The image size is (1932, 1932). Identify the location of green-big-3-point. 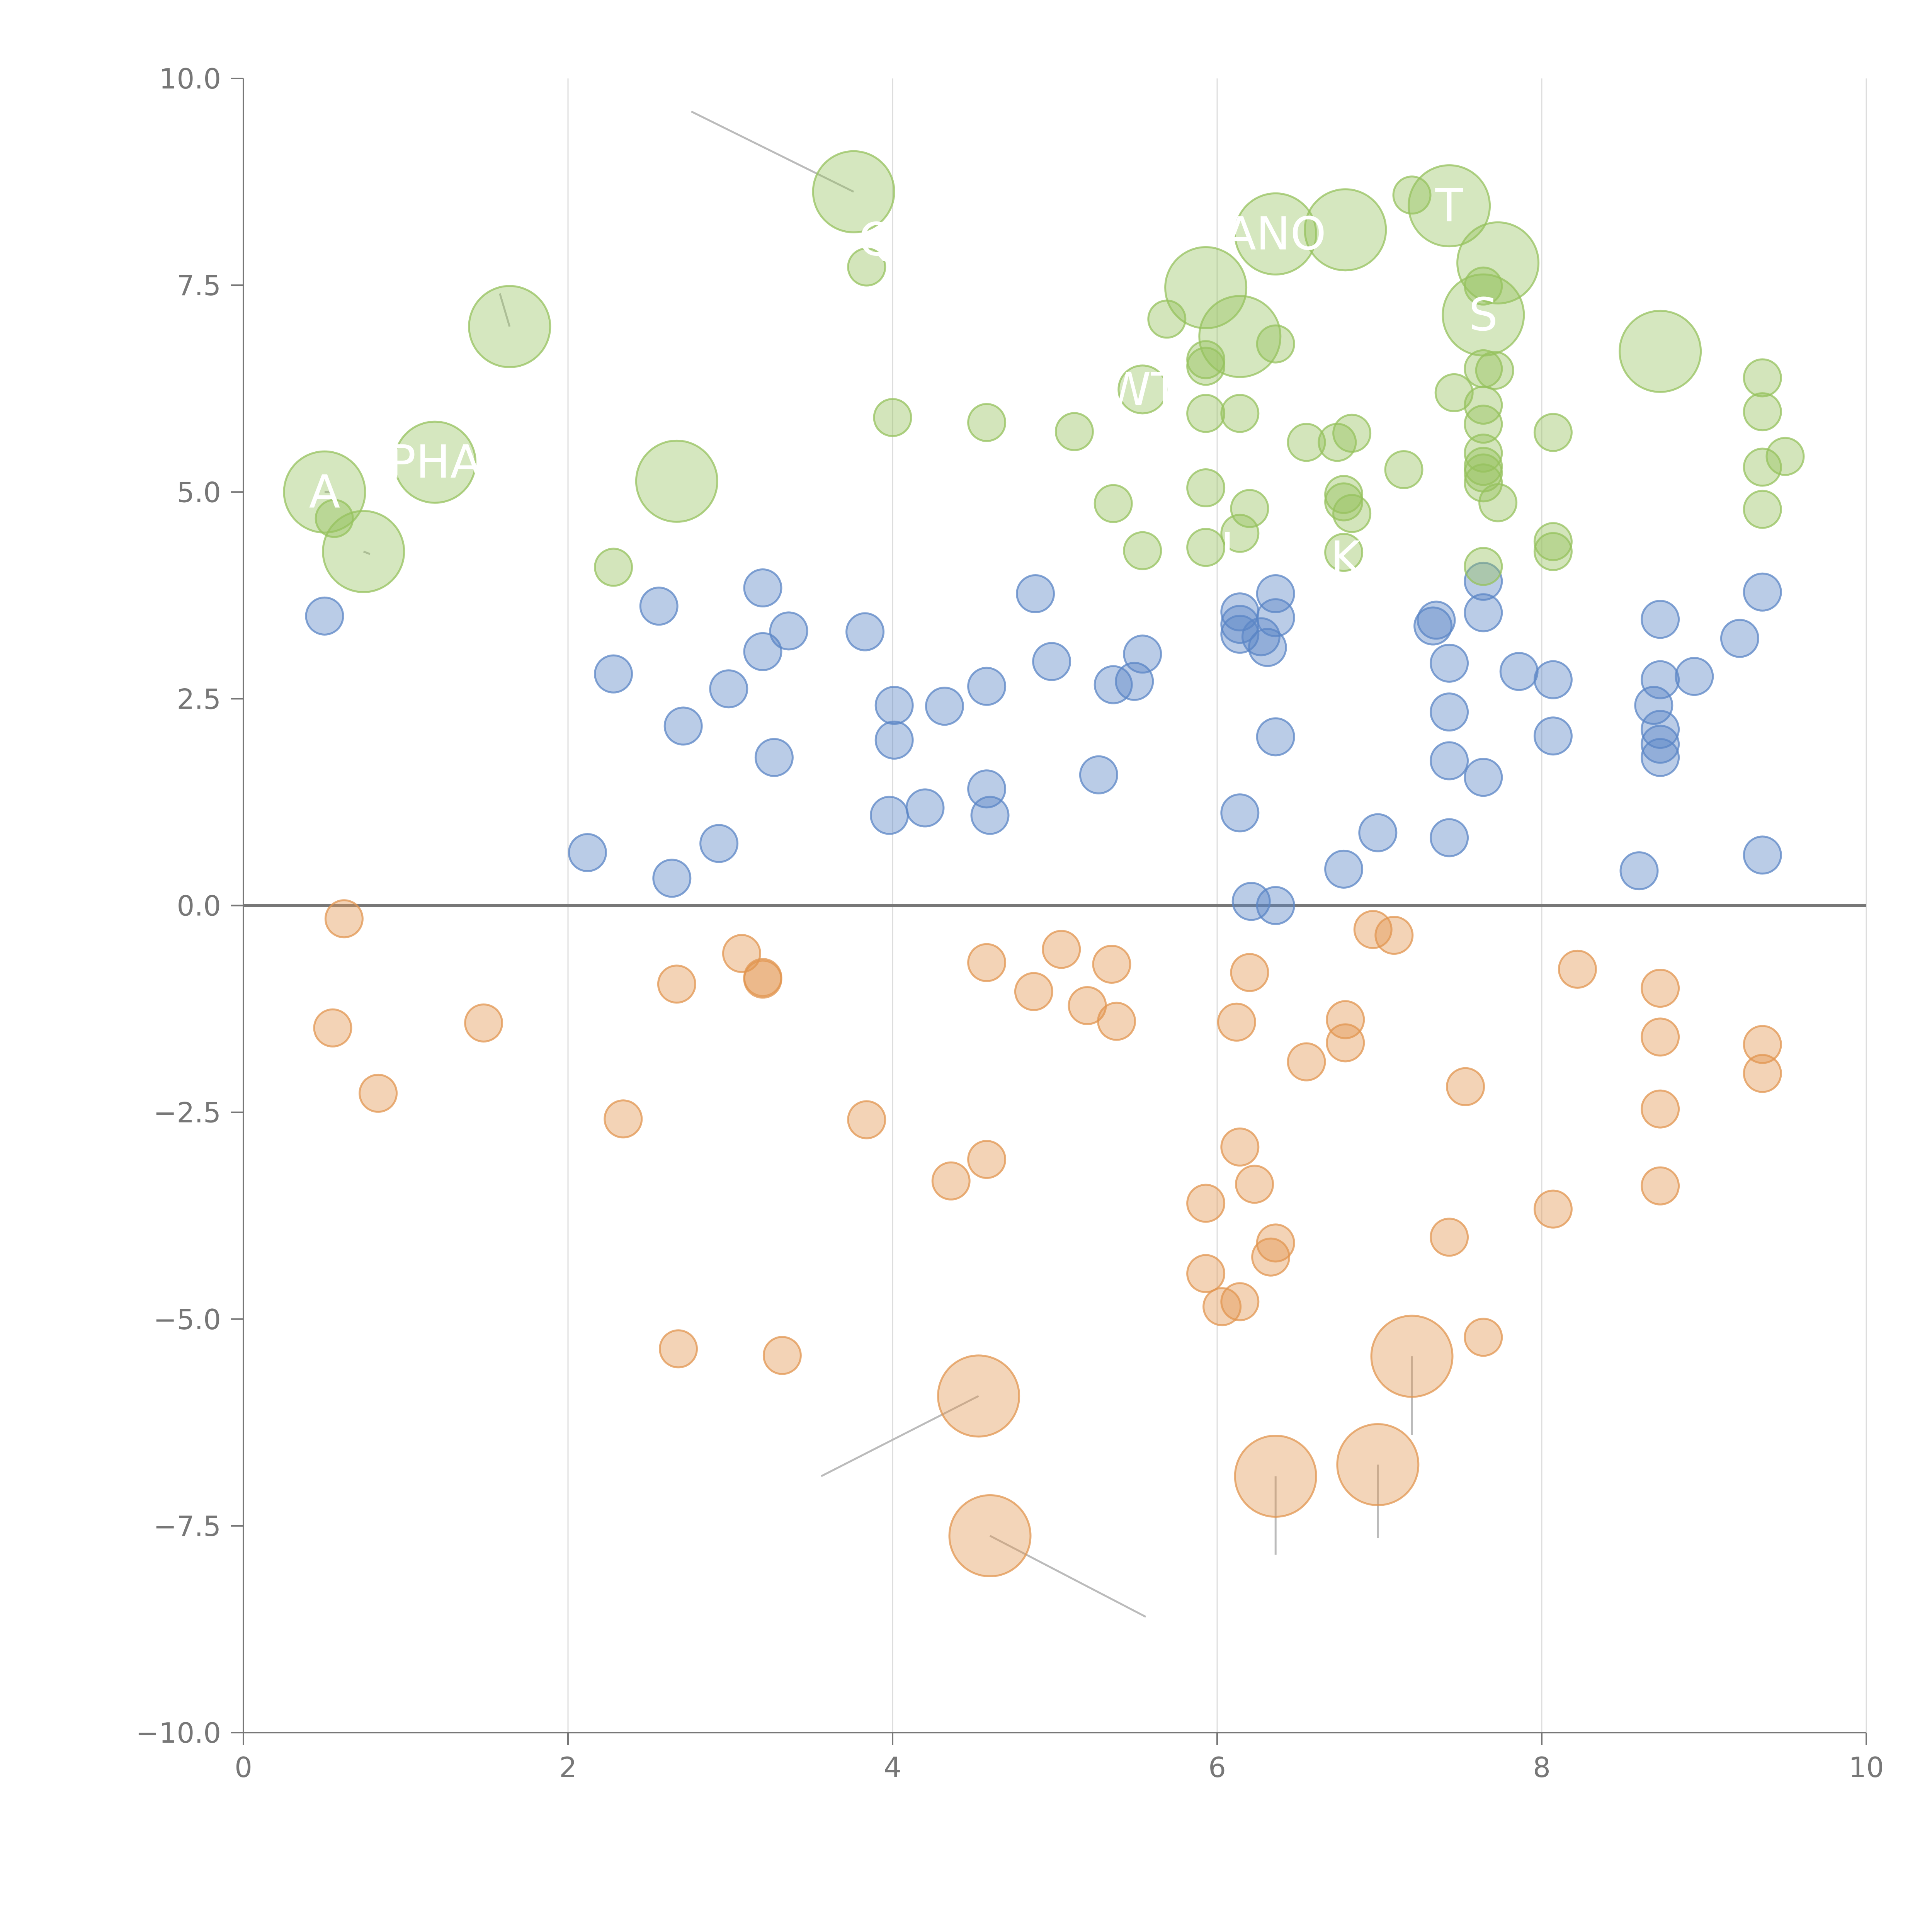
(324, 492).